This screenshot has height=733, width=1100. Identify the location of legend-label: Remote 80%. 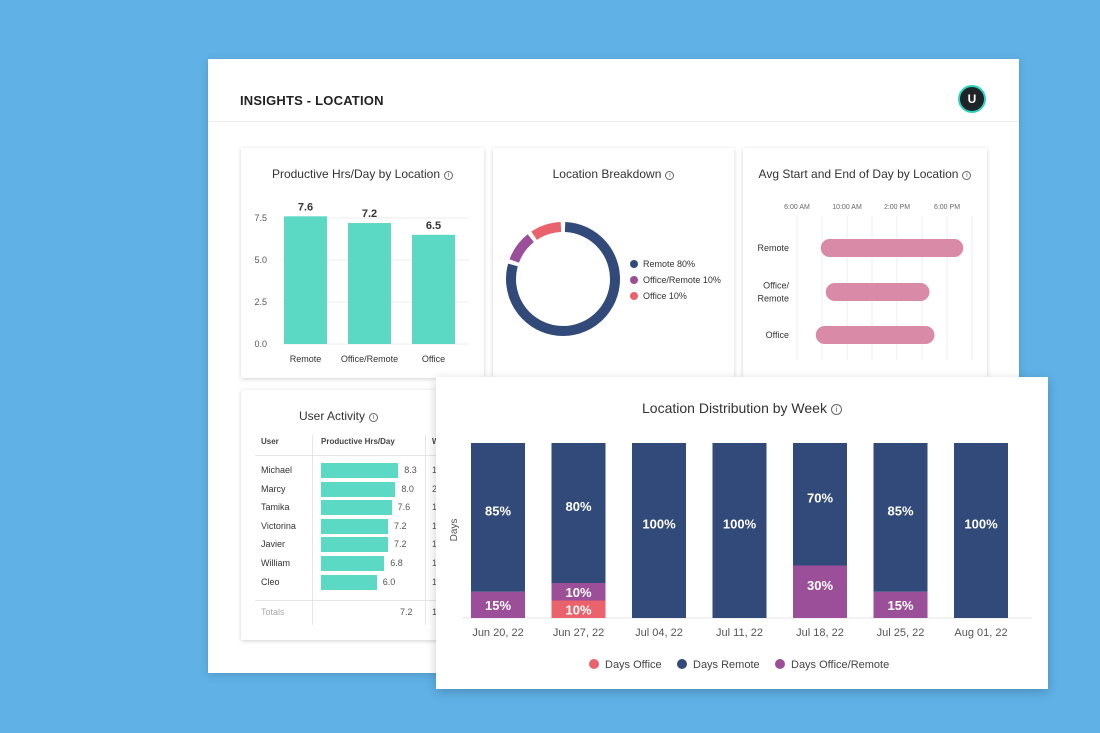
(669, 264).